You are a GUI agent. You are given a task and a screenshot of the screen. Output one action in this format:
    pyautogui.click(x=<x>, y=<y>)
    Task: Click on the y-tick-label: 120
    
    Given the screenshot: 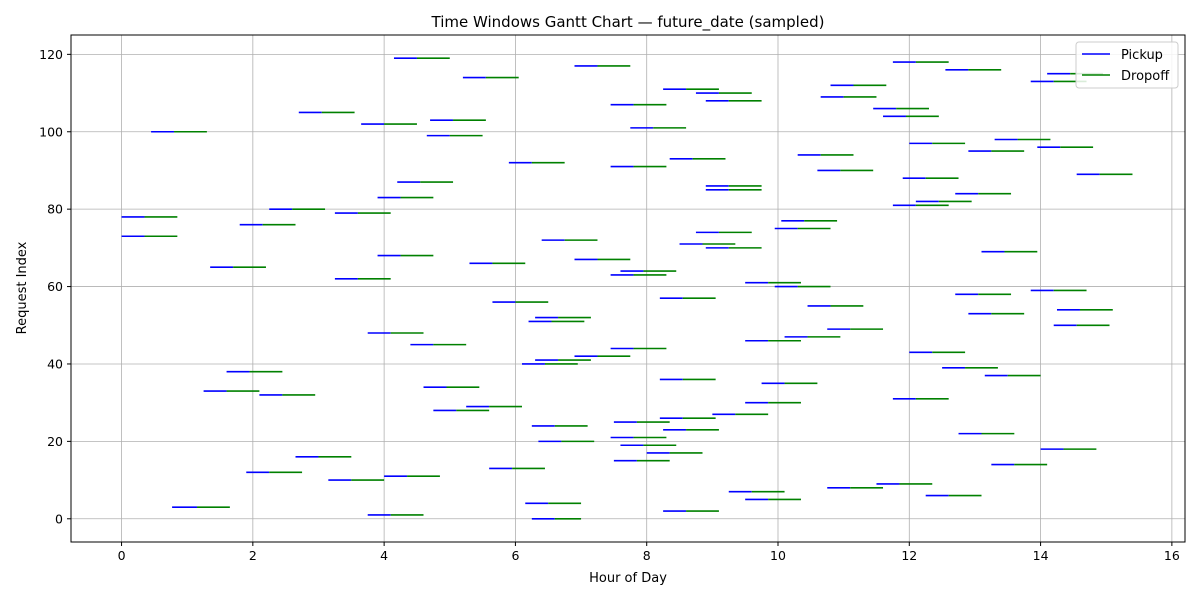 What is the action you would take?
    pyautogui.click(x=51, y=54)
    